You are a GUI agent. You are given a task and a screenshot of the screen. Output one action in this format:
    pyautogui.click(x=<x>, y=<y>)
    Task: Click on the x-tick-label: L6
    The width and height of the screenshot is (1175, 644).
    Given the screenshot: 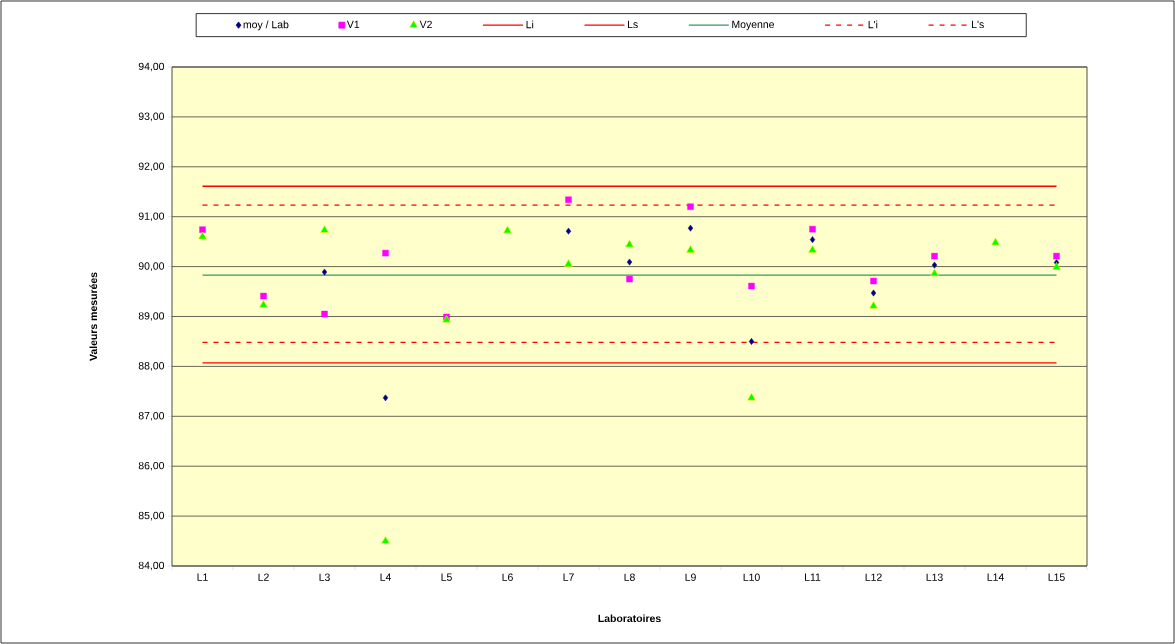 What is the action you would take?
    pyautogui.click(x=507, y=577)
    